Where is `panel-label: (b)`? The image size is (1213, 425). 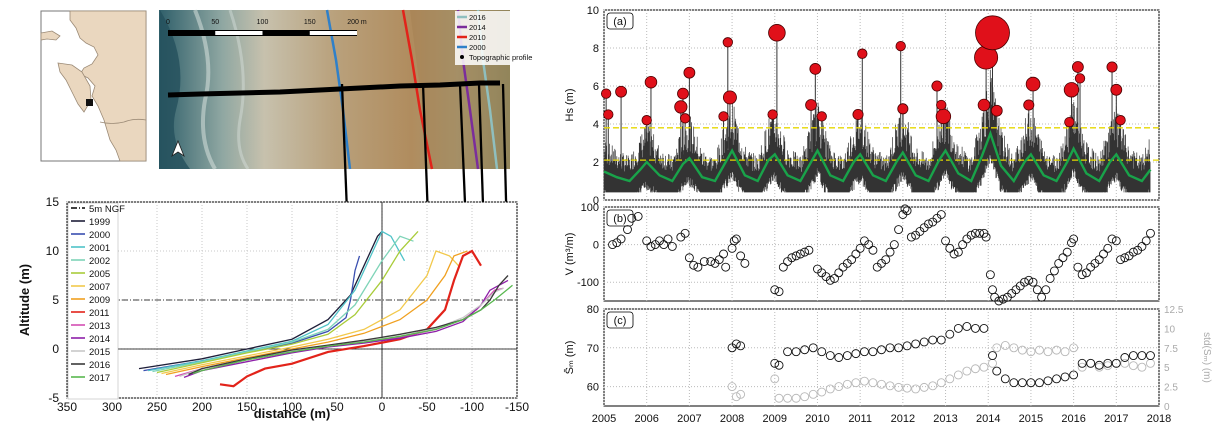
panel-label: (b) is located at coordinates (620, 218).